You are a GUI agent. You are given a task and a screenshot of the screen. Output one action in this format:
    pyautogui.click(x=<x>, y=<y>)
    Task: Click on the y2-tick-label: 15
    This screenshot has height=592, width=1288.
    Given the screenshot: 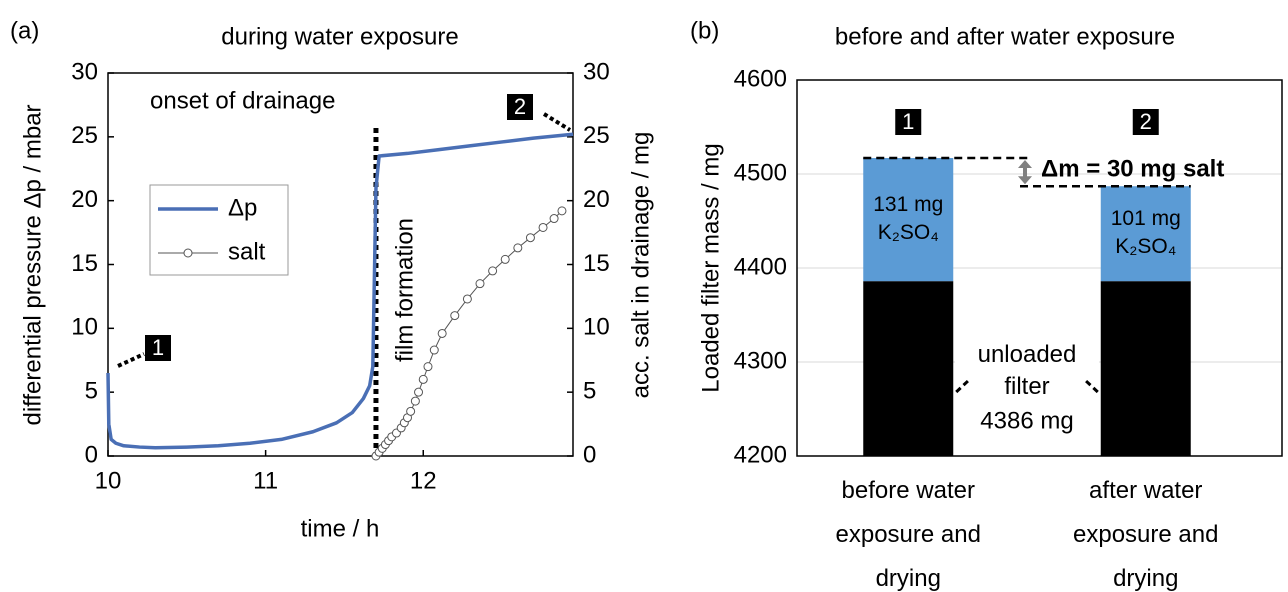 What is the action you would take?
    pyautogui.click(x=596, y=263)
    